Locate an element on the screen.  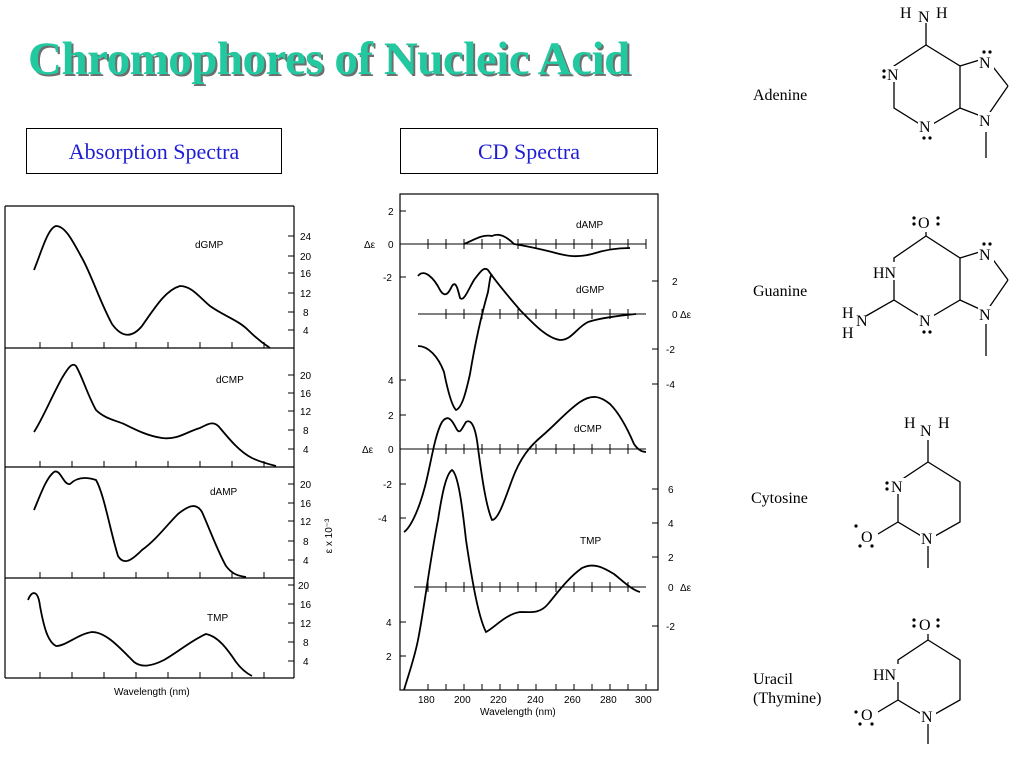
uracil-o2: O is located at coordinates (867, 715).